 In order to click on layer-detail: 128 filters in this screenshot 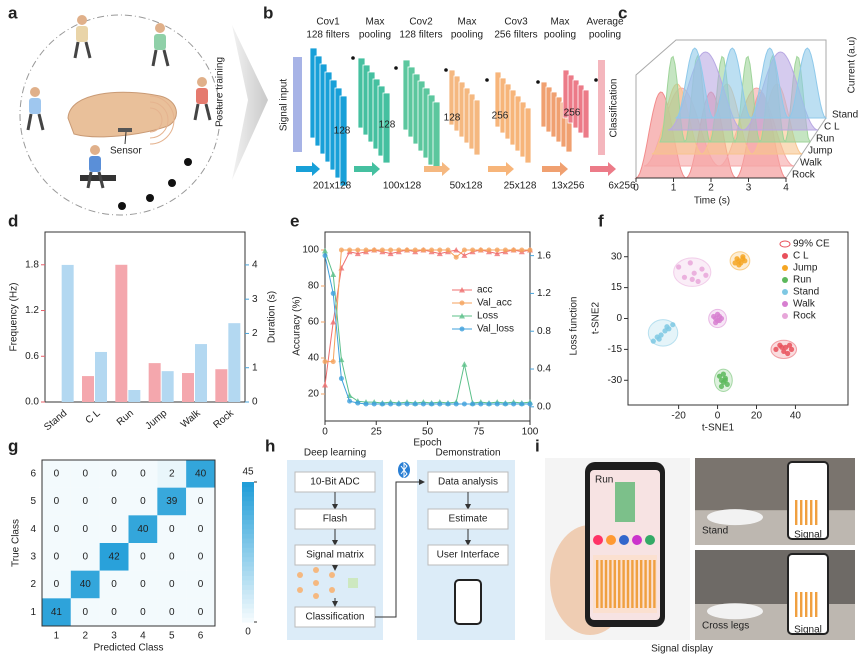, I will do `click(327, 35)`.